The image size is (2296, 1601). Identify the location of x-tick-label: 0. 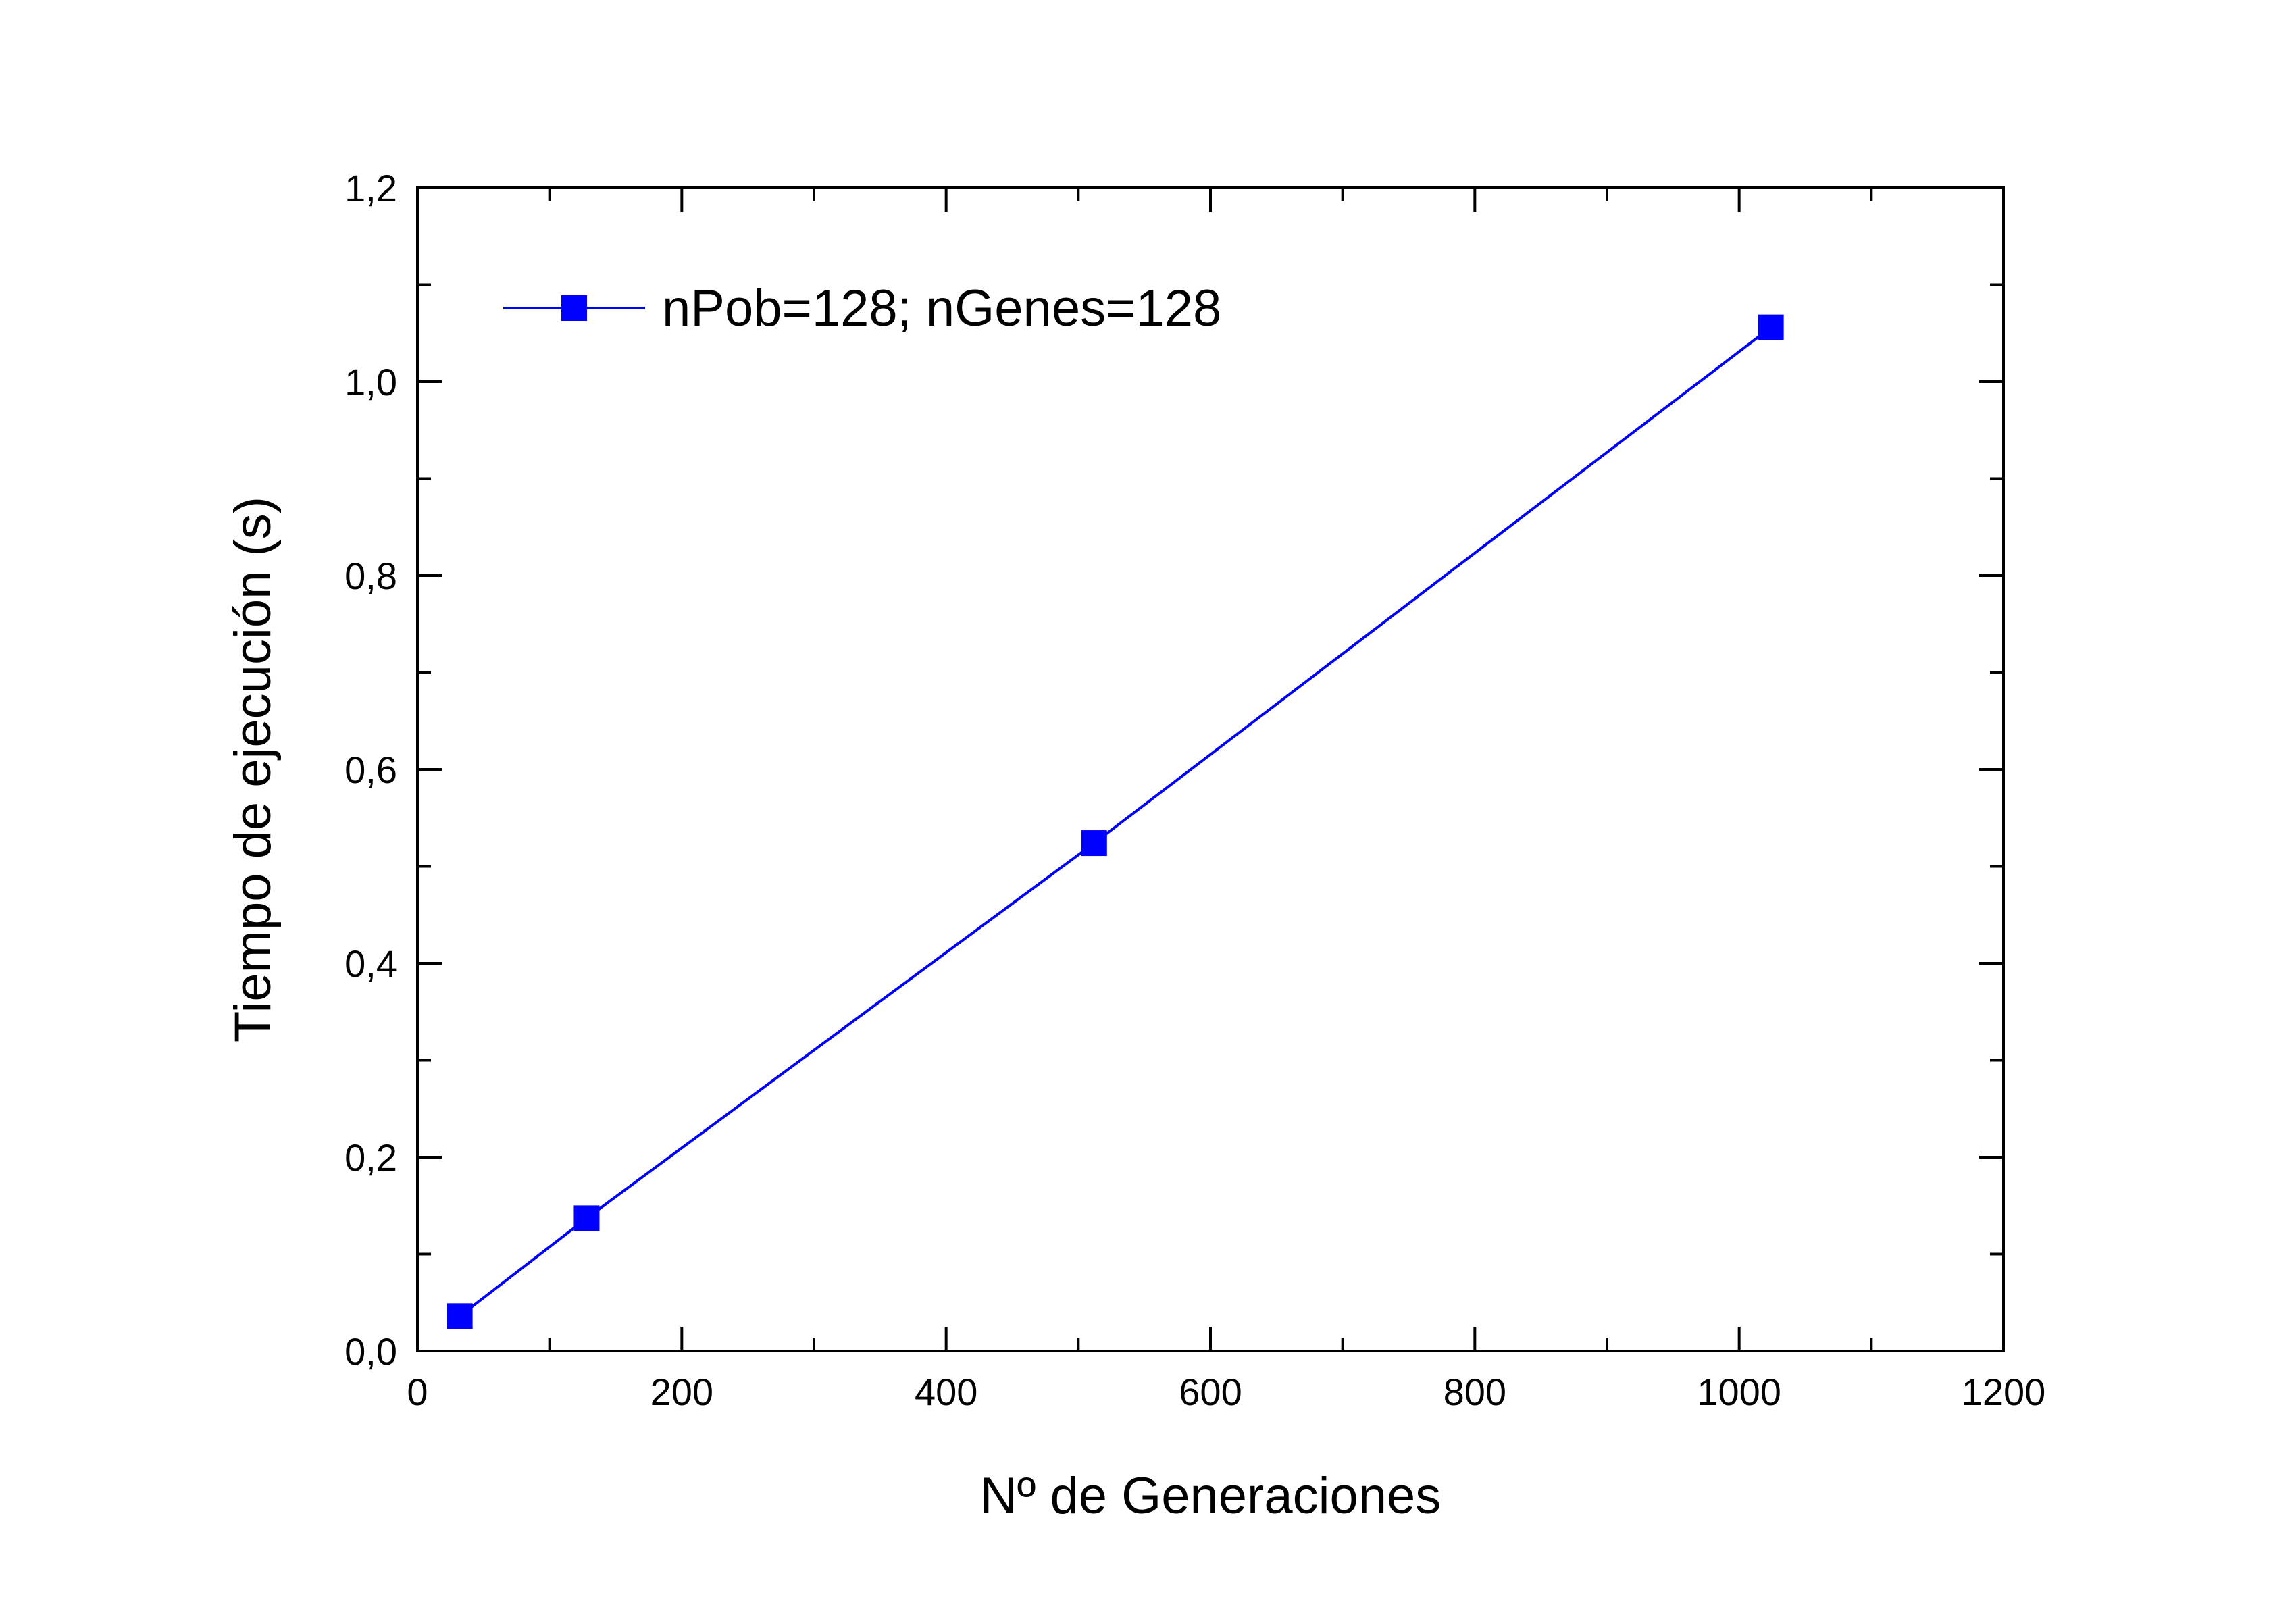
(417, 1392).